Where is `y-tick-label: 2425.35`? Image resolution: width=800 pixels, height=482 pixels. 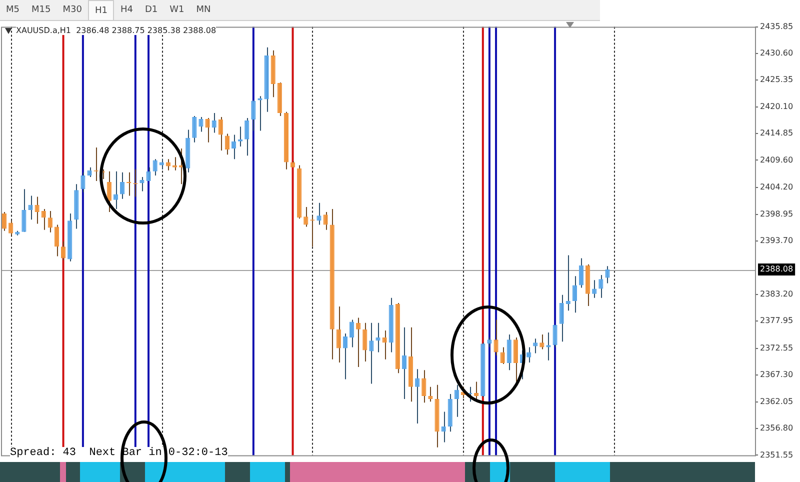
y-tick-label: 2425.35 is located at coordinates (777, 79).